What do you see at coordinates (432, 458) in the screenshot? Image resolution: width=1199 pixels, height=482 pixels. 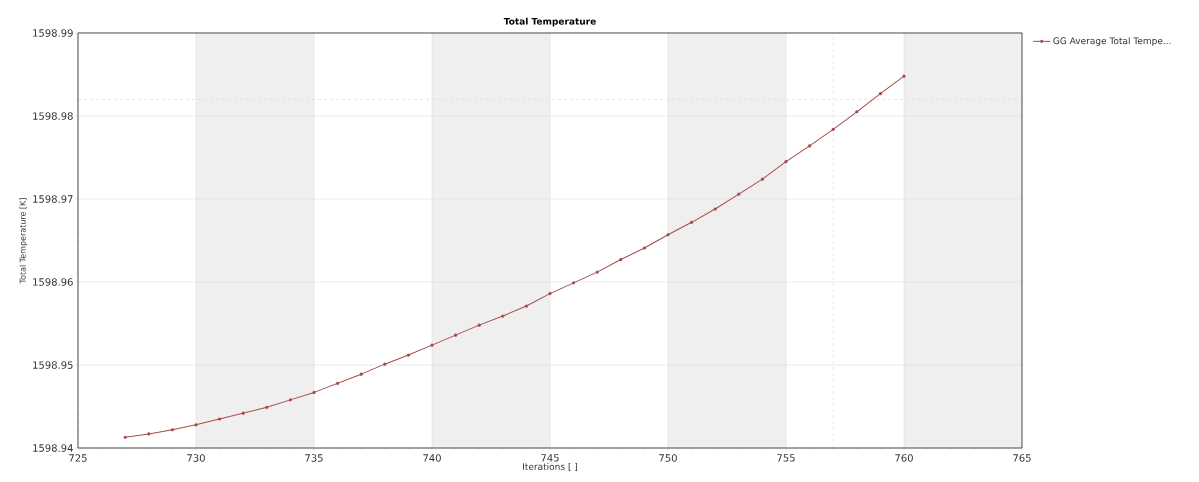 I see `x-tick-label: 740` at bounding box center [432, 458].